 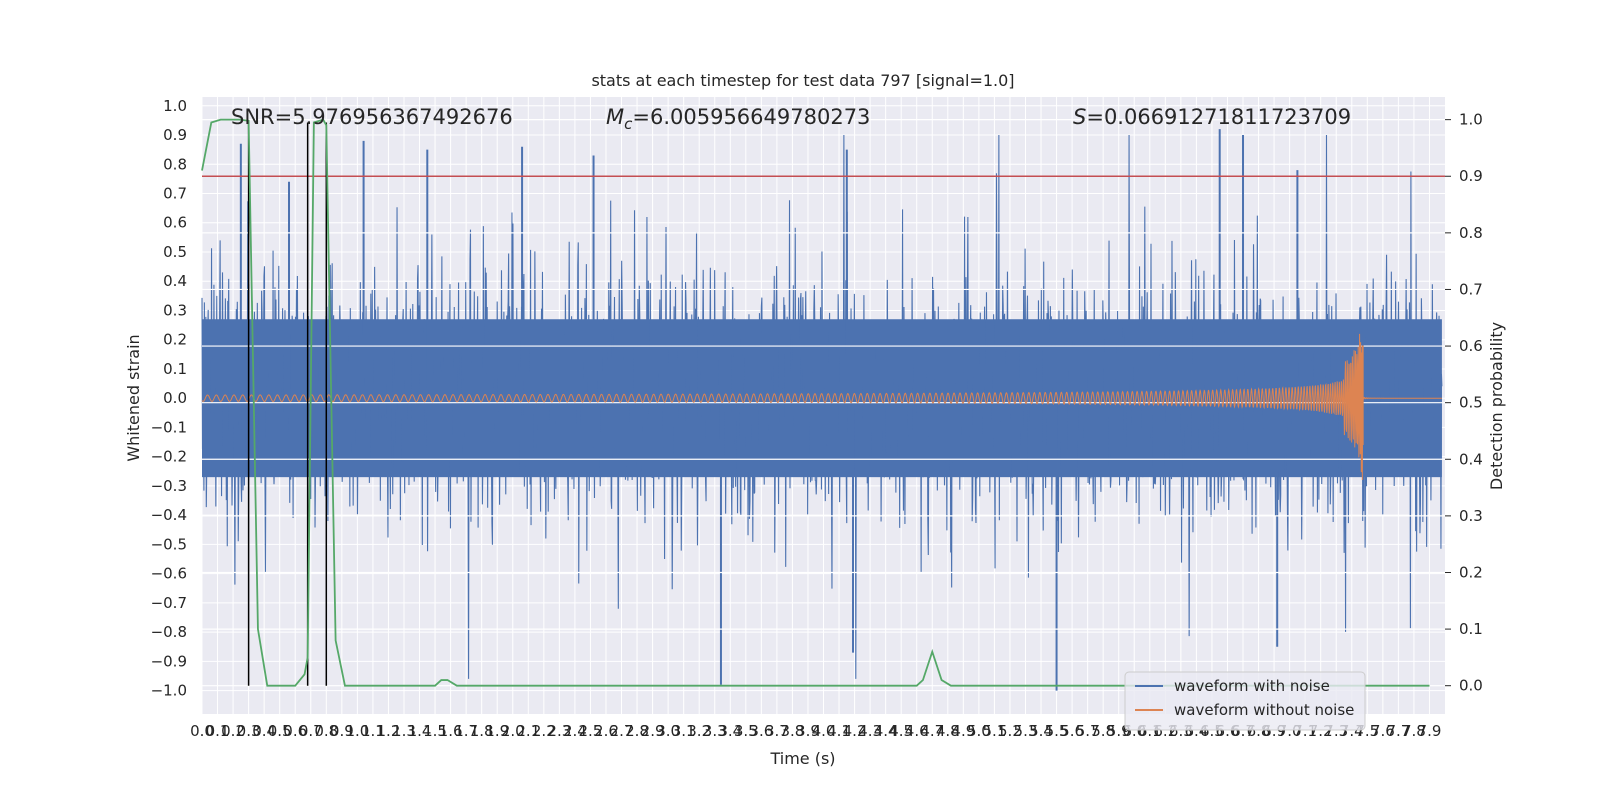 What do you see at coordinates (169, 603) in the screenshot?
I see `y-left-tick-label: −0.7` at bounding box center [169, 603].